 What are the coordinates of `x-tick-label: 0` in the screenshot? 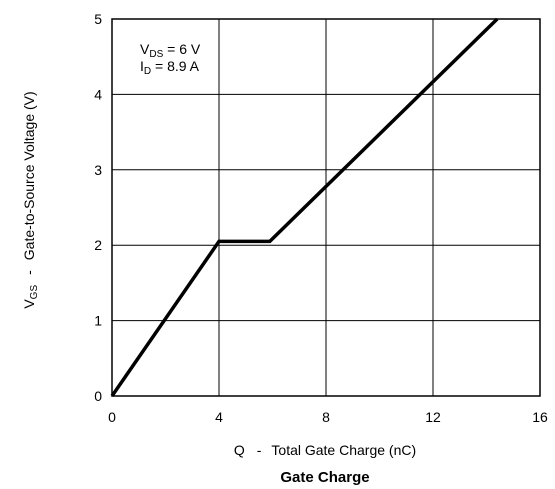 It's located at (112, 417).